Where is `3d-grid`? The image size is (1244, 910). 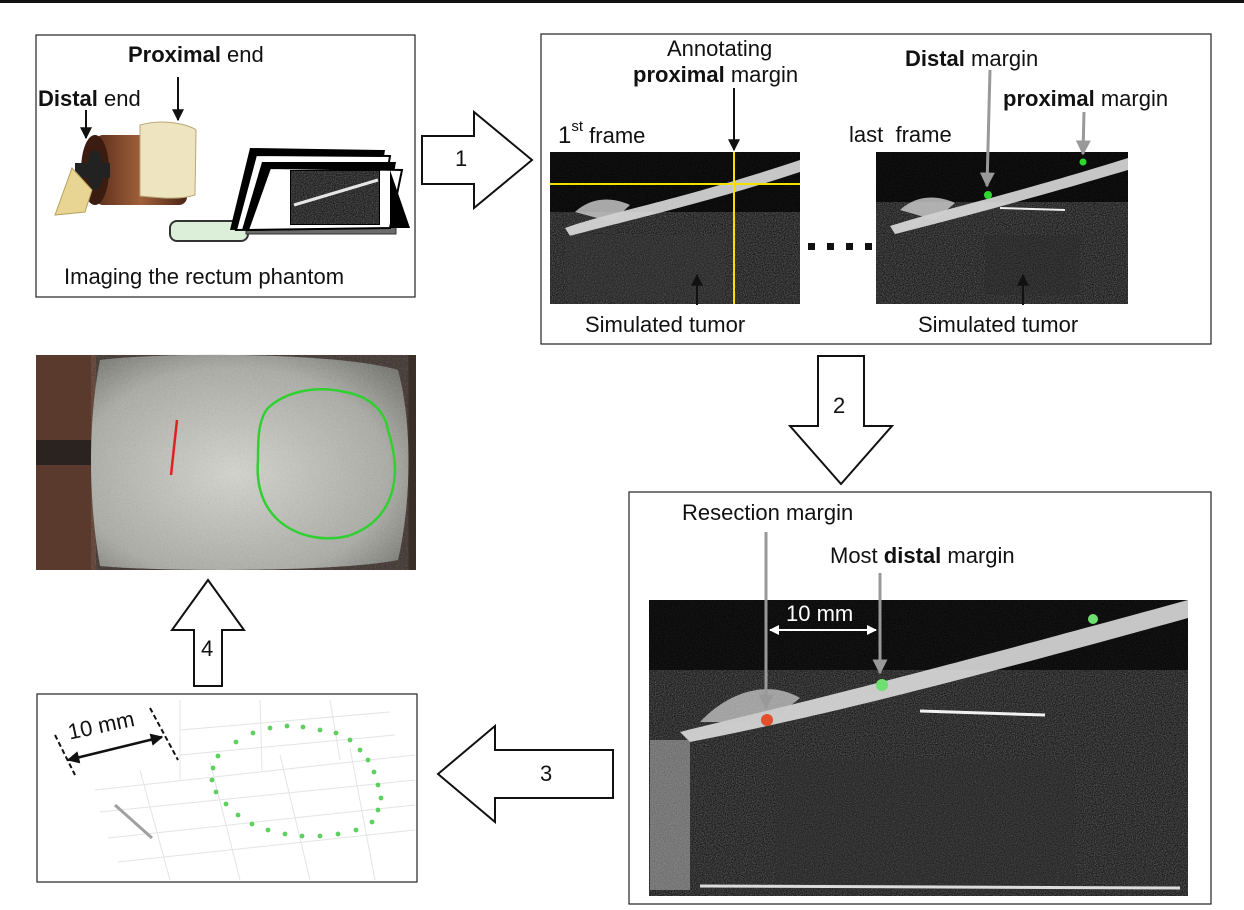
3d-grid is located at coordinates (255, 790).